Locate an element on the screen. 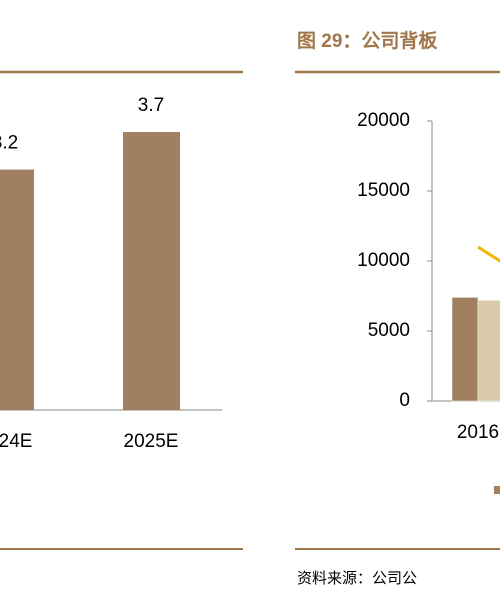  y-tick-label: 5000 is located at coordinates (389, 330).